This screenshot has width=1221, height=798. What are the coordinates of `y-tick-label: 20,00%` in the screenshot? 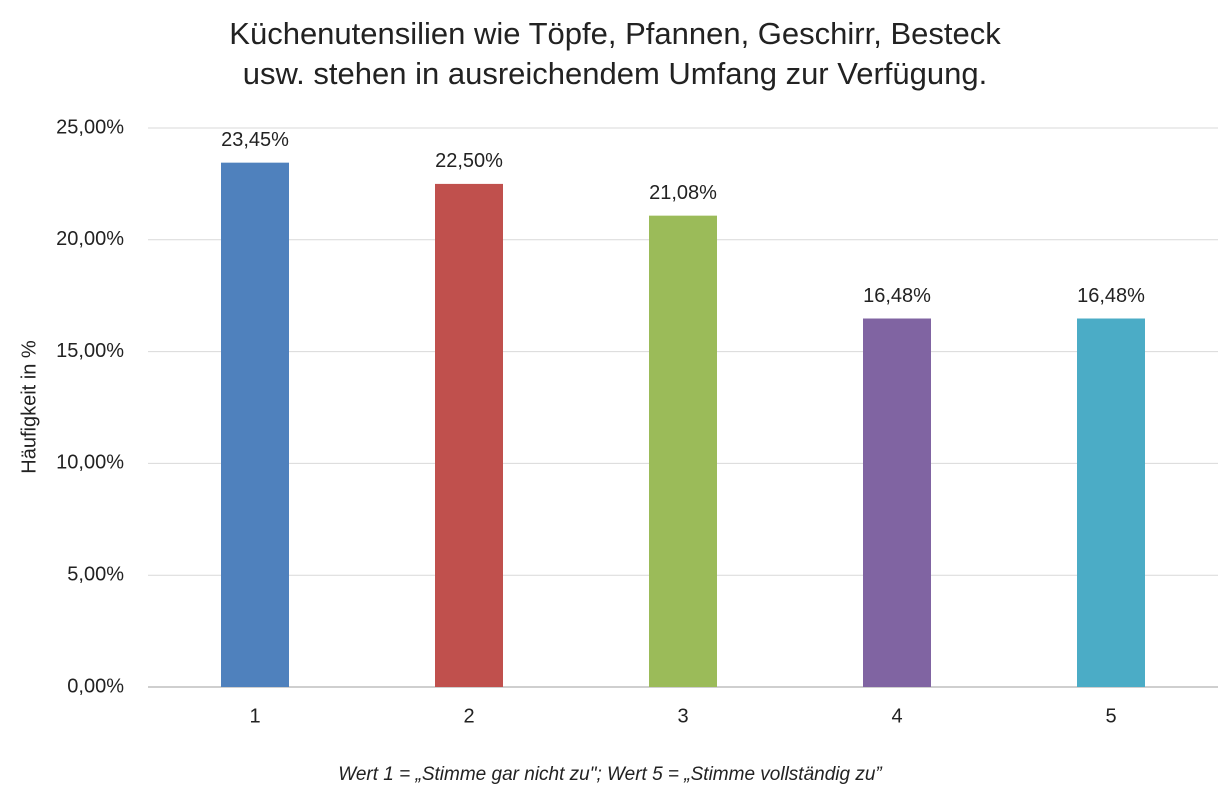 It's located at (90, 239).